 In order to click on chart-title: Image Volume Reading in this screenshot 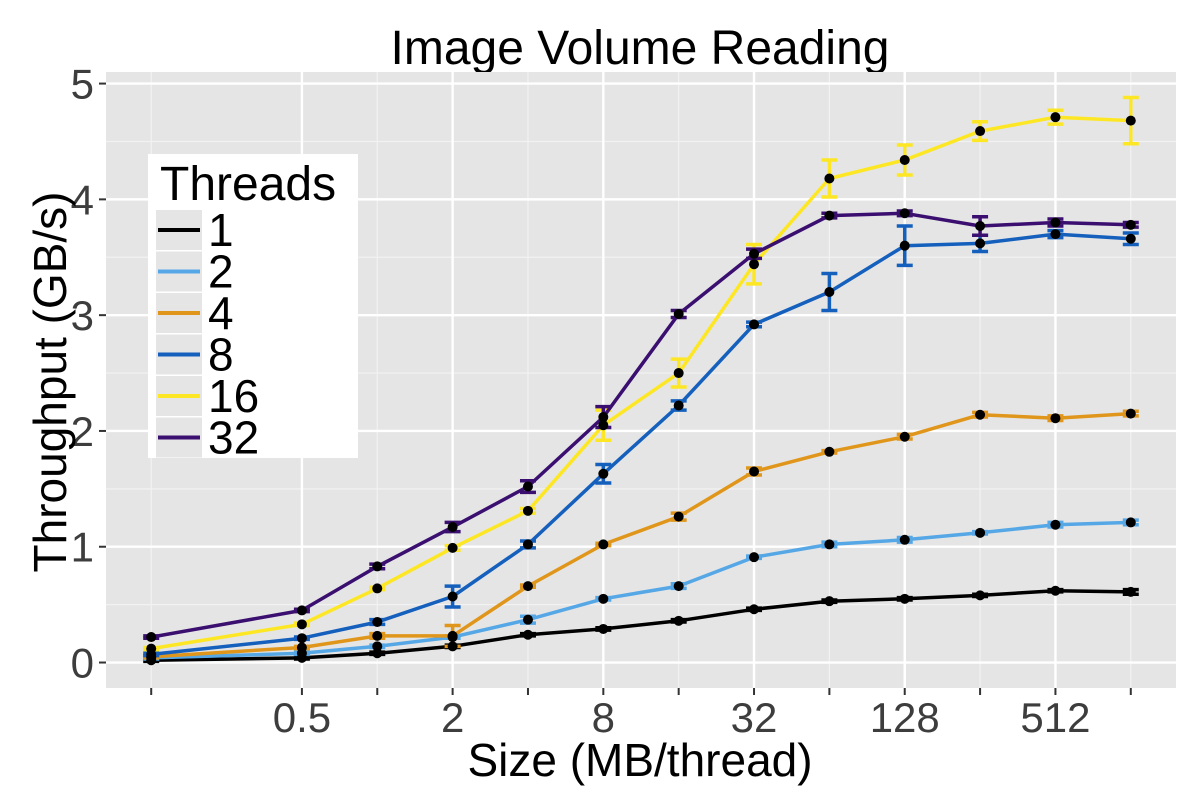, I will do `click(640, 48)`.